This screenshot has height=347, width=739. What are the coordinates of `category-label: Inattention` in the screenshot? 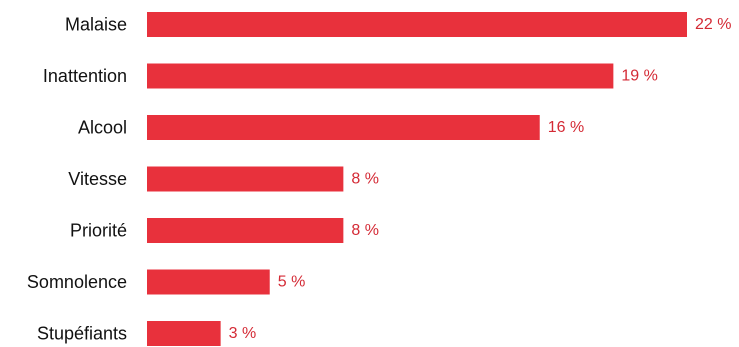 It's located at (85, 76).